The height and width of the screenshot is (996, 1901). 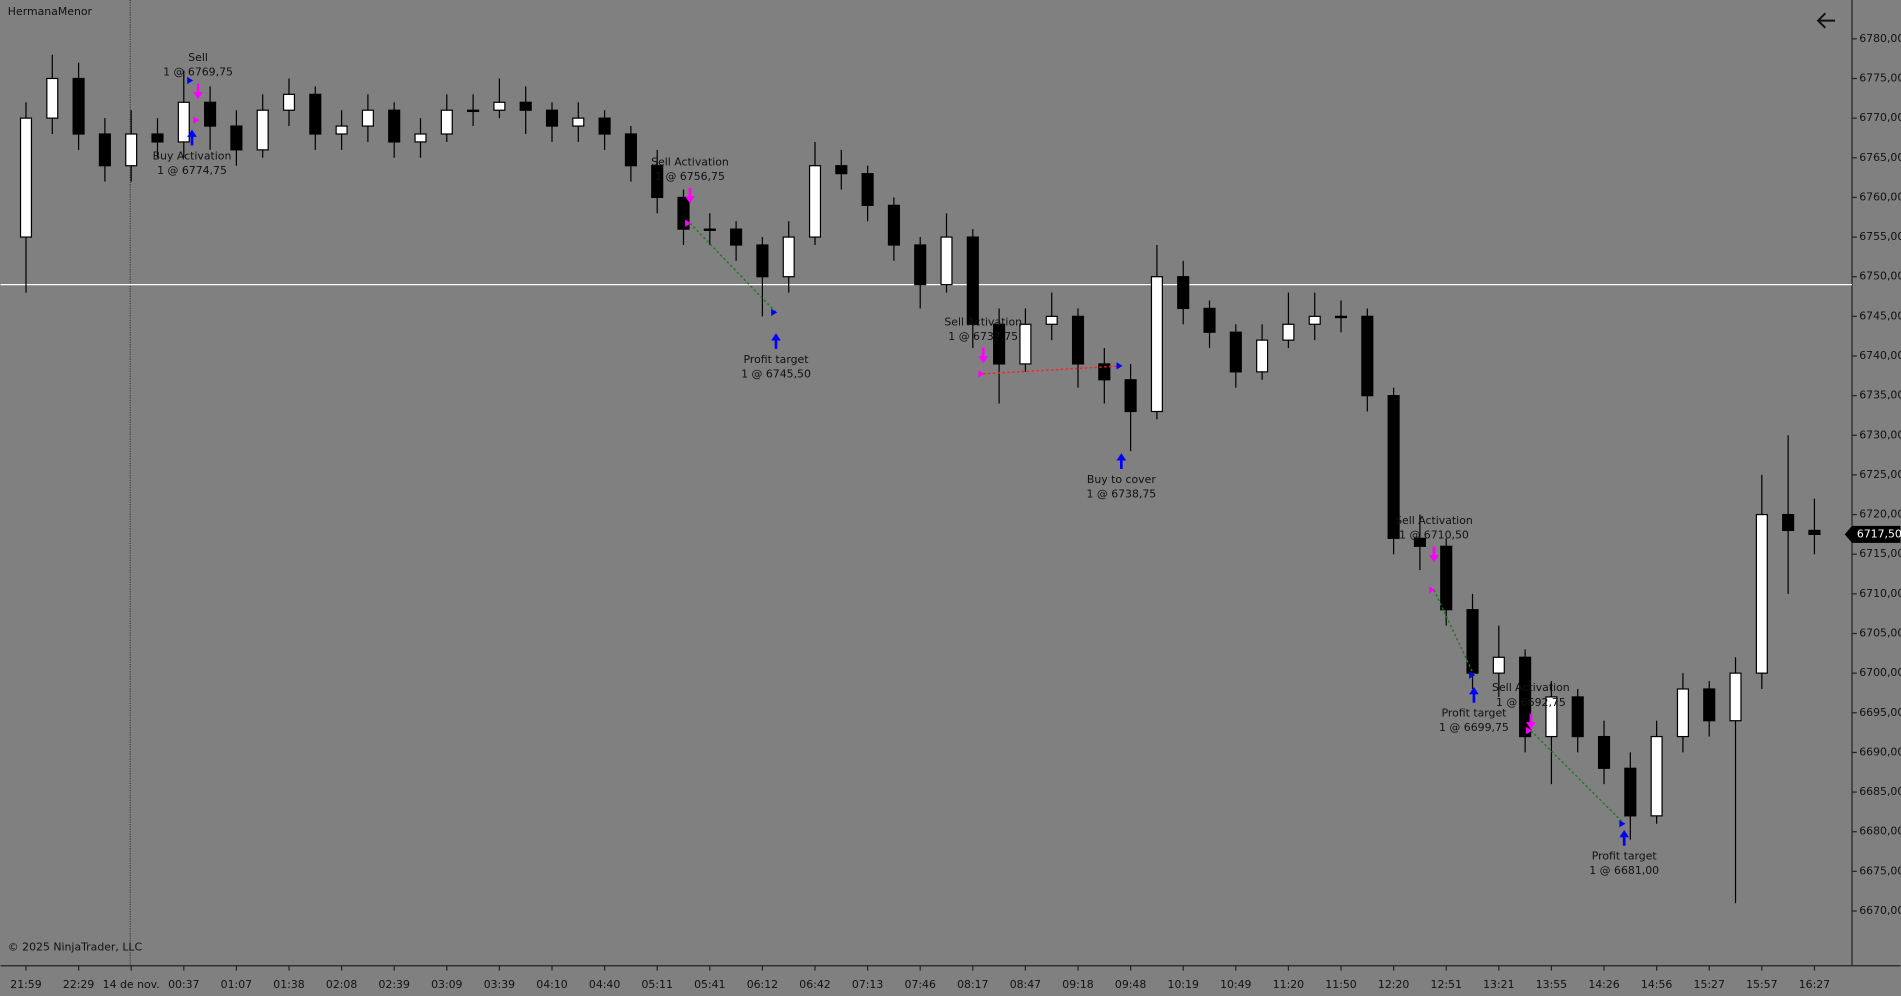 I want to click on y-tick-label: 6730,00, so click(x=1880, y=434).